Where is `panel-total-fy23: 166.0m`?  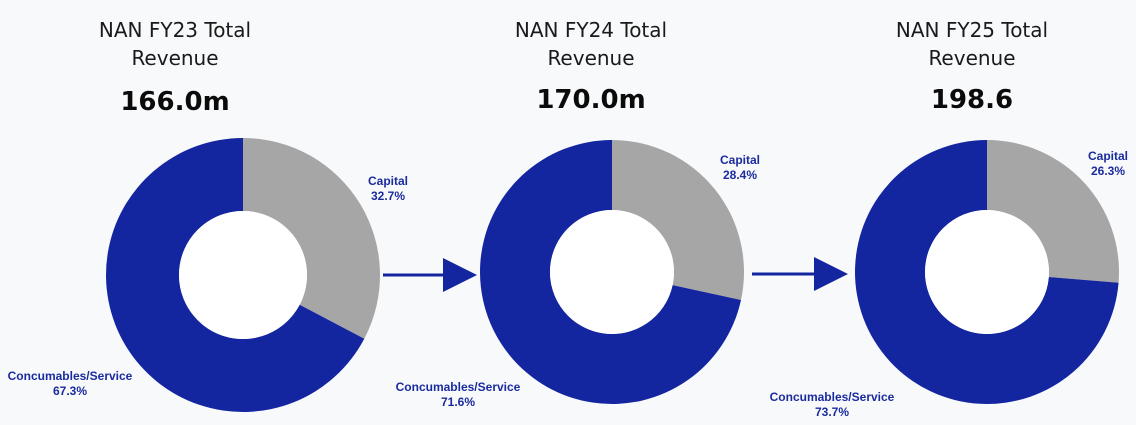
panel-total-fy23: 166.0m is located at coordinates (175, 102).